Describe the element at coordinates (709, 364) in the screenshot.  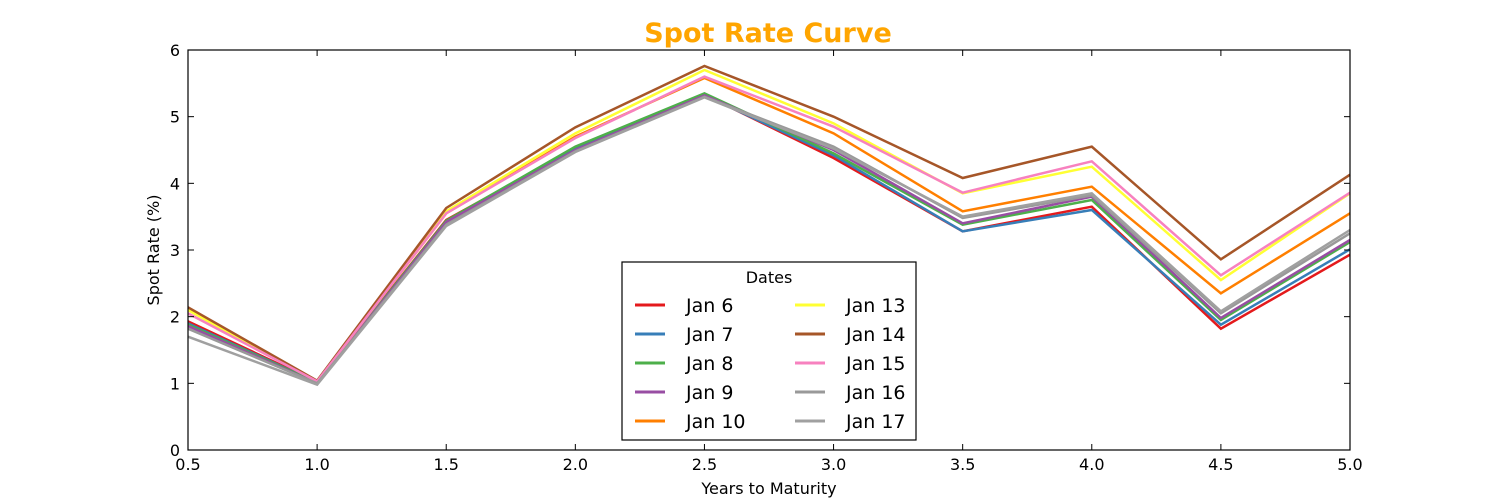
I see `legend-label: Jan 8` at that location.